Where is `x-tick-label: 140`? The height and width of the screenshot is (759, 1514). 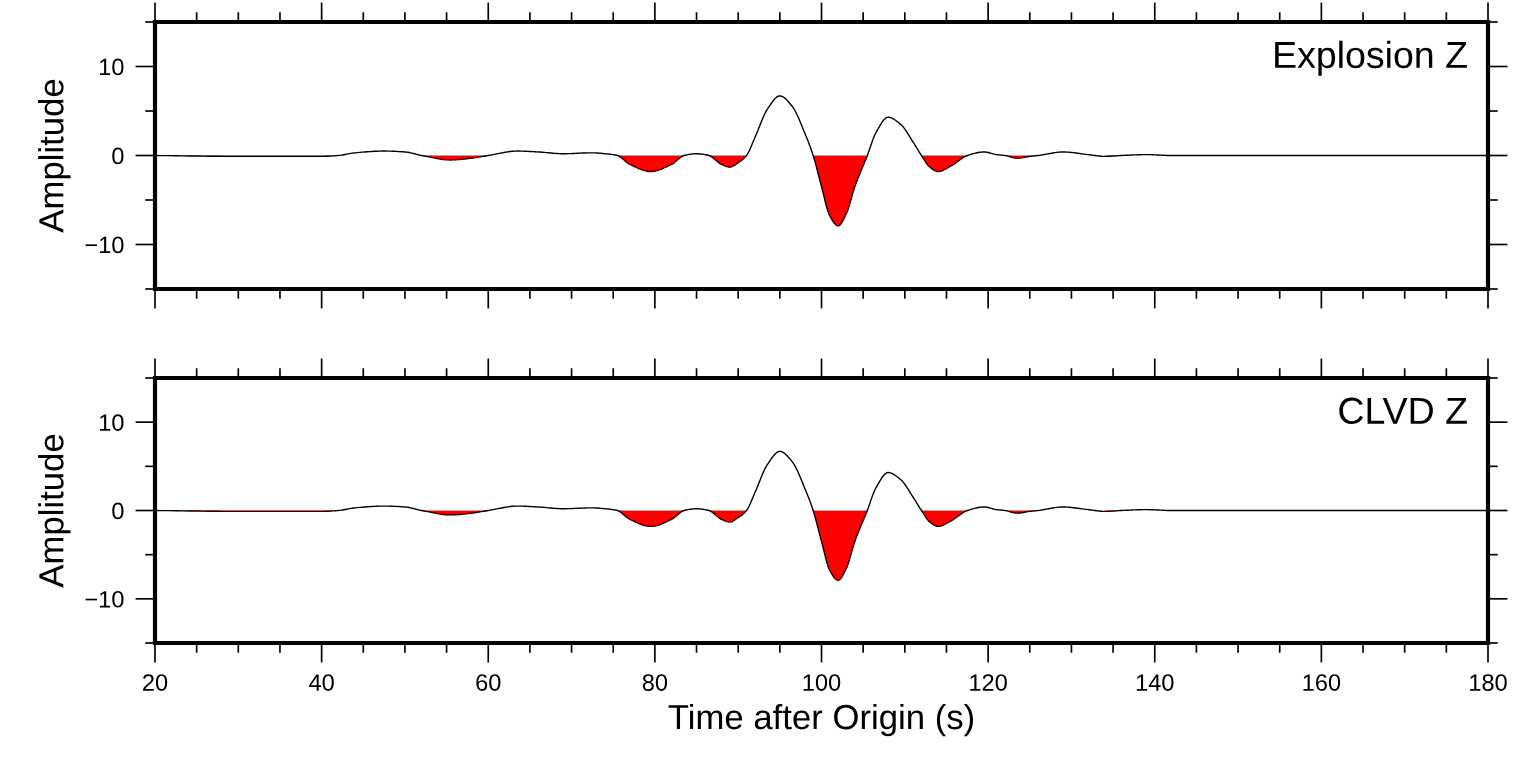 x-tick-label: 140 is located at coordinates (1155, 682).